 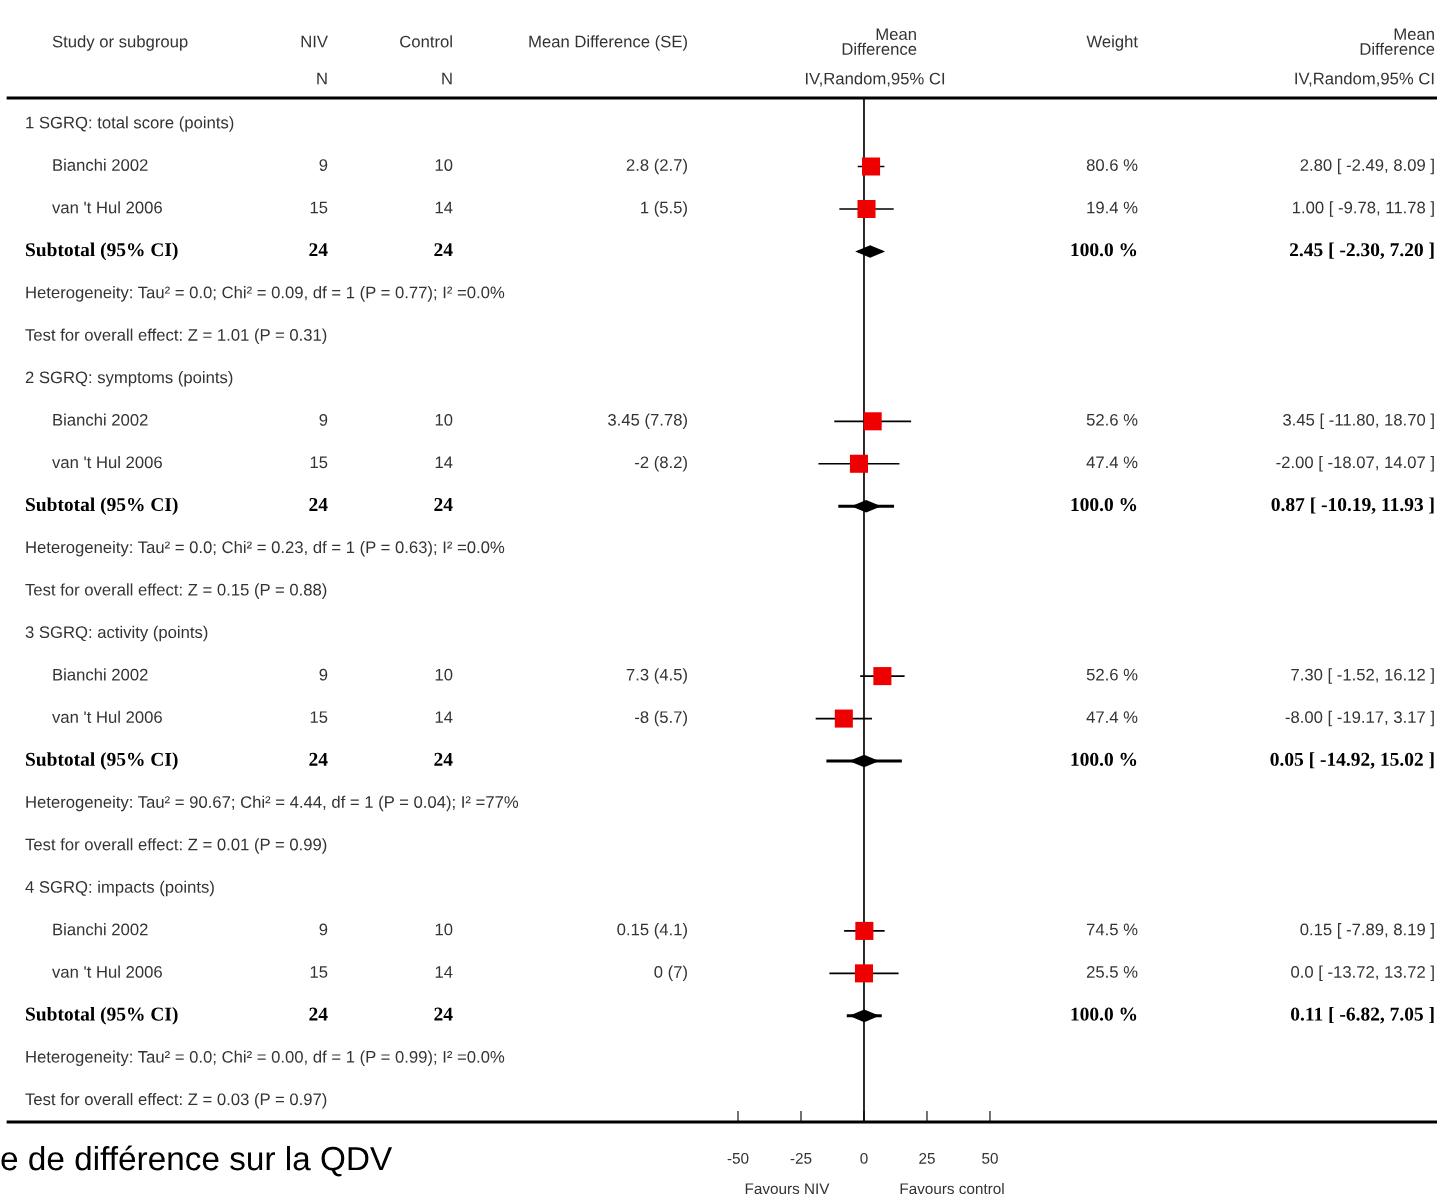 What do you see at coordinates (130, 124) in the screenshot?
I see `annotation: 1 SGRQ: total score (points)` at bounding box center [130, 124].